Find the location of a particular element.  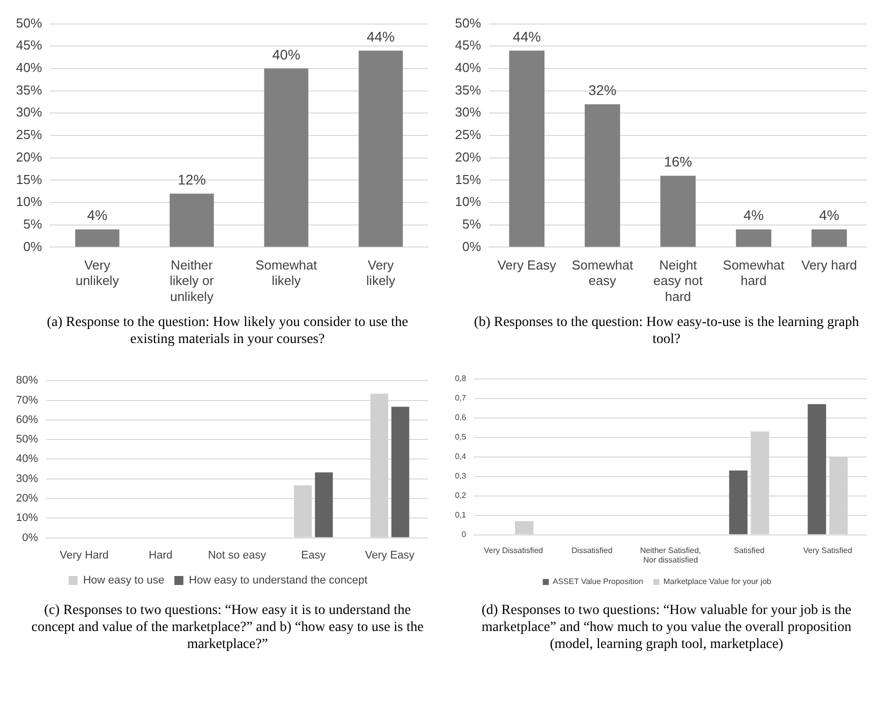

data-label: 32% is located at coordinates (602, 90).